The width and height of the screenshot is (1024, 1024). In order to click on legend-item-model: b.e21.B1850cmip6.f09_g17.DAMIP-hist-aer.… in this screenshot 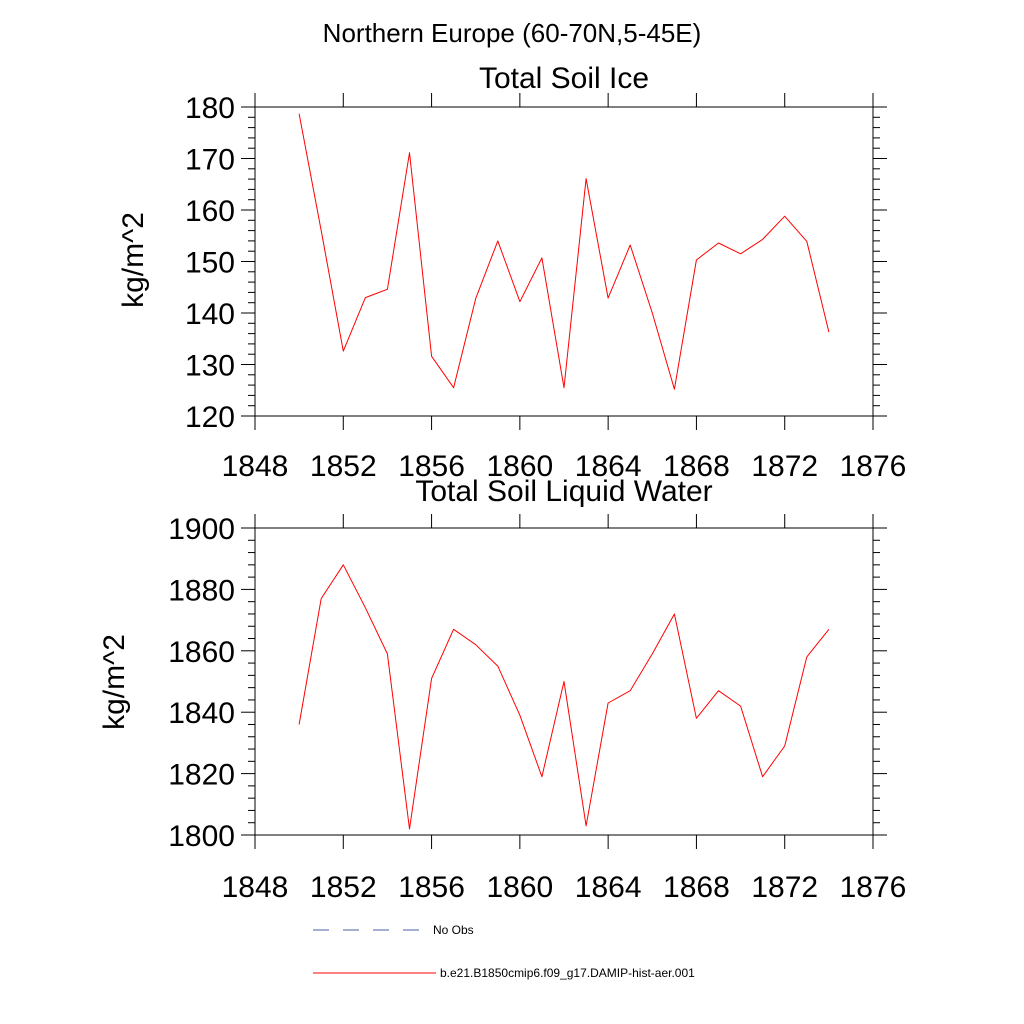, I will do `click(504, 973)`.